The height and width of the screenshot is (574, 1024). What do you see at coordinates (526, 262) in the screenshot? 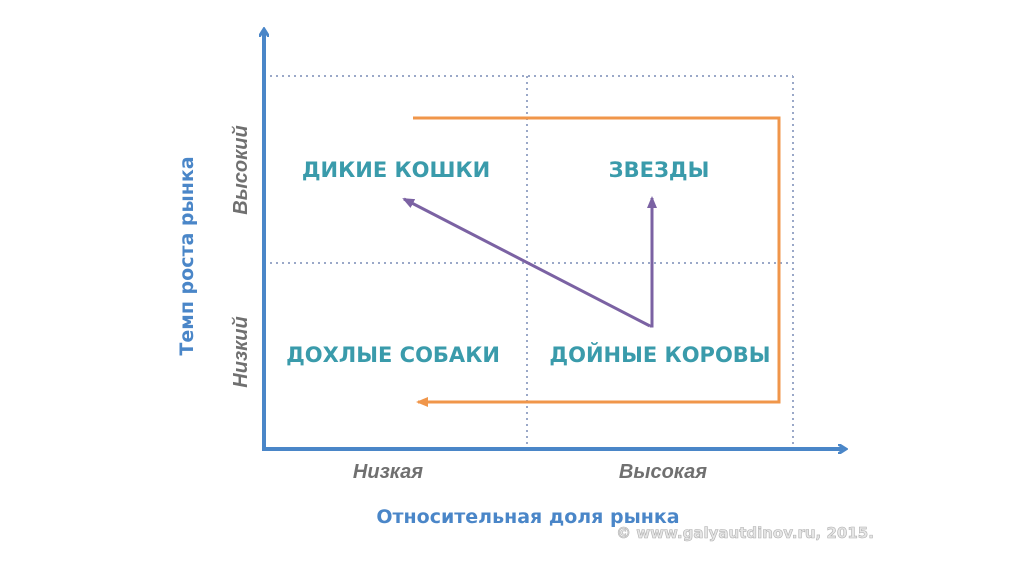
I see `investment-arrow-to-wildcats` at bounding box center [526, 262].